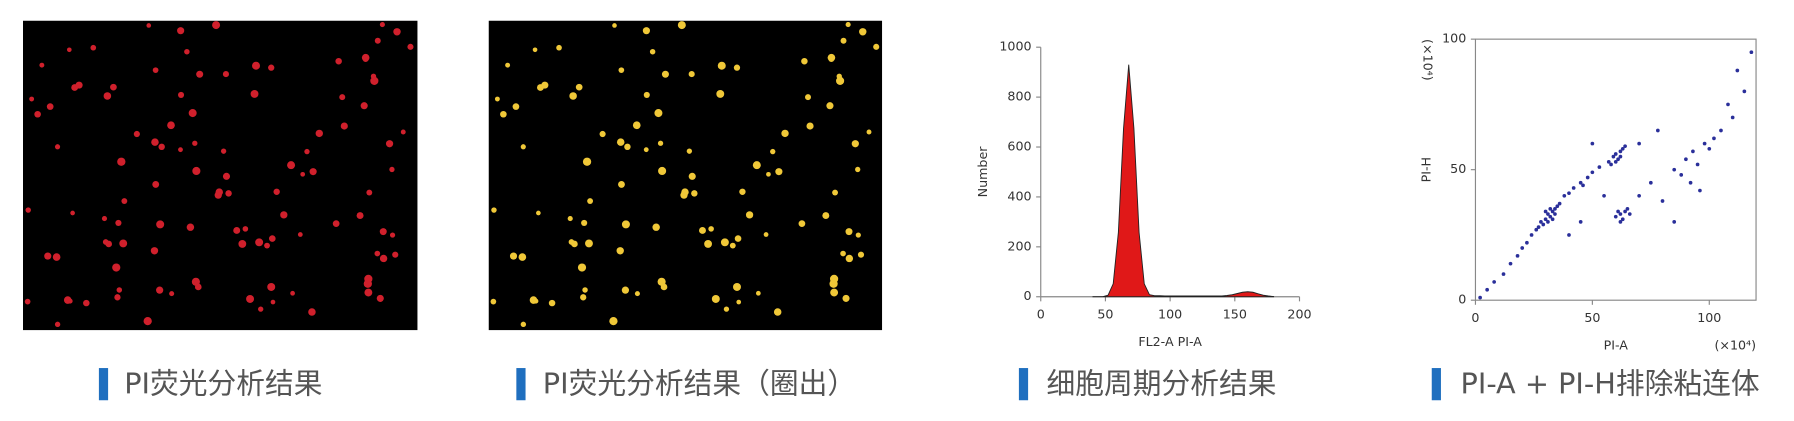 Image resolution: width=1794 pixels, height=421 pixels. I want to click on x-axis-label: FL2-A PI-A, so click(1170, 341).